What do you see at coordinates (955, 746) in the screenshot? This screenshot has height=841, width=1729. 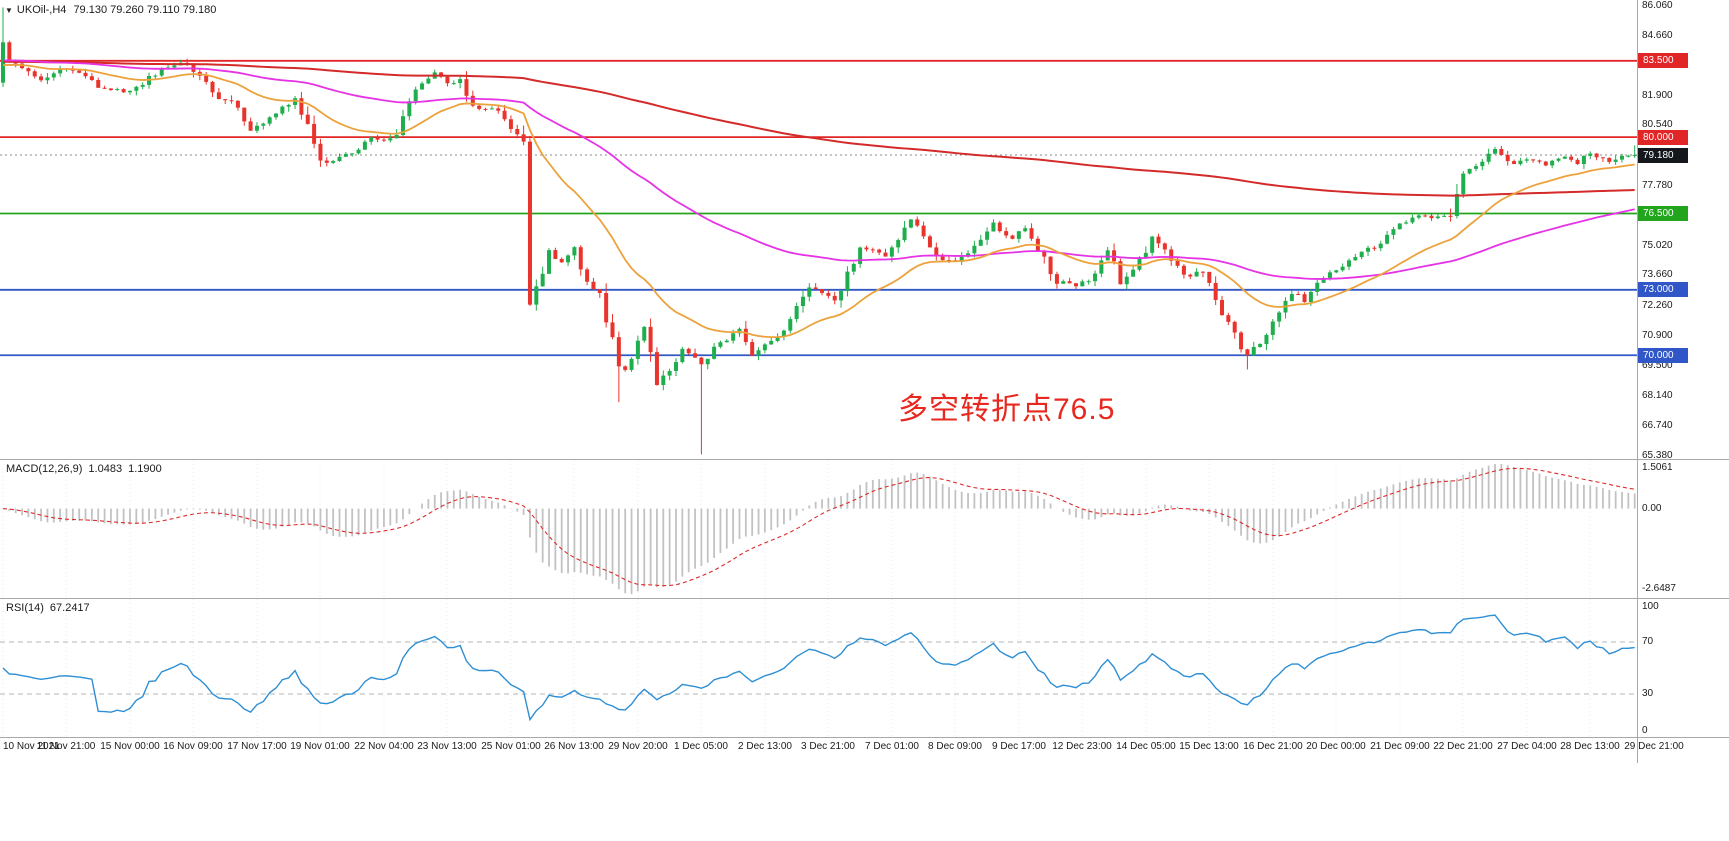 I see `time-axis-label: 8 Dec 09:00` at bounding box center [955, 746].